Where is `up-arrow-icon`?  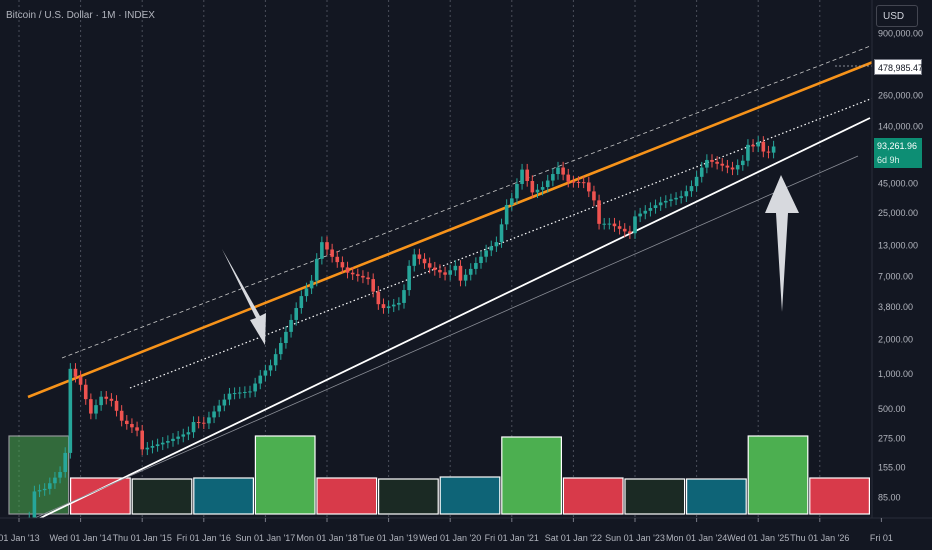
up-arrow-icon is located at coordinates (782, 243).